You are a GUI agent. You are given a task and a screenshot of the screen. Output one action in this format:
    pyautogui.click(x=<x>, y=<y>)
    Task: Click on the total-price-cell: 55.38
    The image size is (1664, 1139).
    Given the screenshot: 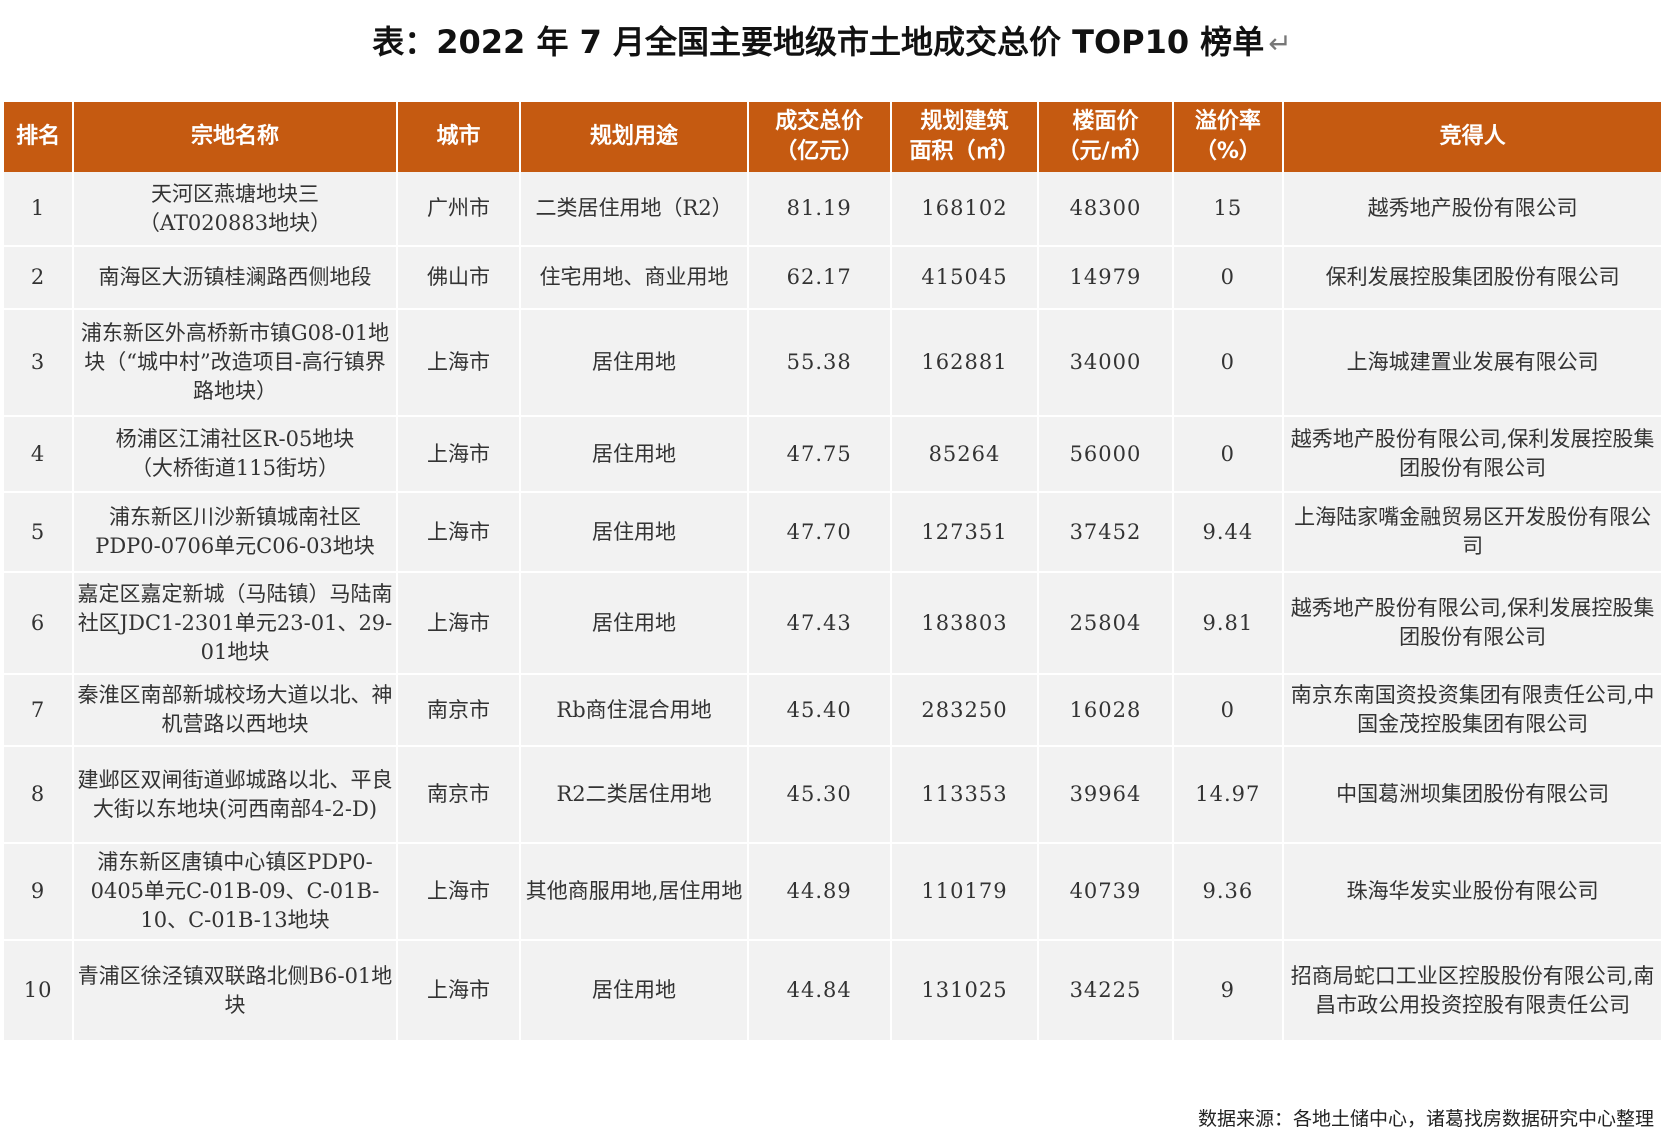 What is the action you would take?
    pyautogui.click(x=820, y=363)
    